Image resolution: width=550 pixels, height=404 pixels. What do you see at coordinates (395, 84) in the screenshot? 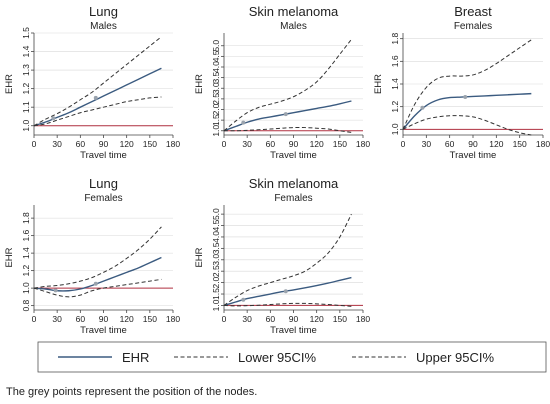
I see `y-tick-label: 1.4` at bounding box center [395, 84].